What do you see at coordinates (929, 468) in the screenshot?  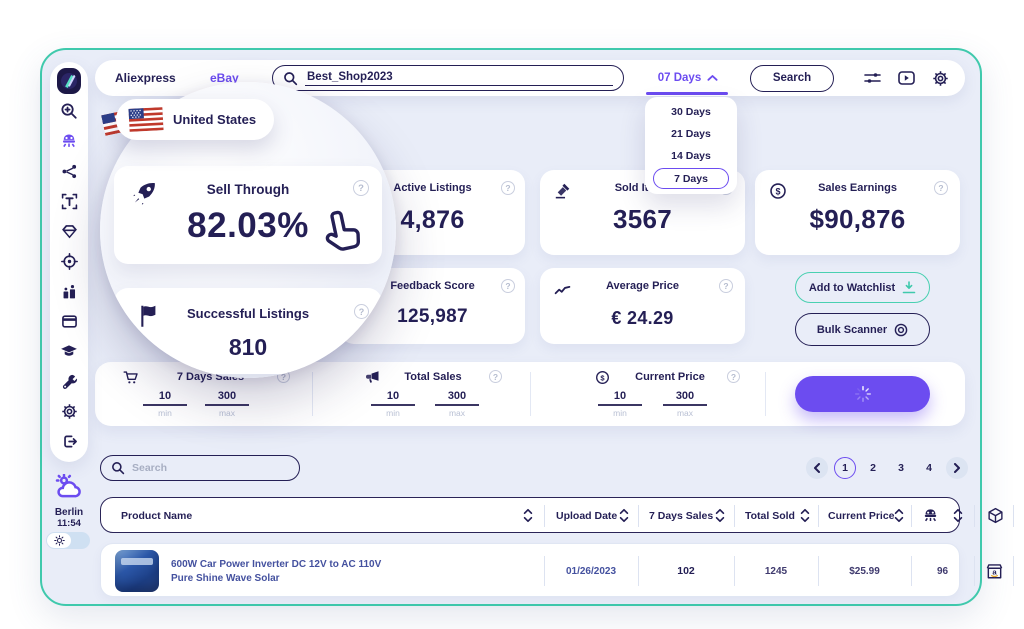 I see `pagination-page-4: 4` at bounding box center [929, 468].